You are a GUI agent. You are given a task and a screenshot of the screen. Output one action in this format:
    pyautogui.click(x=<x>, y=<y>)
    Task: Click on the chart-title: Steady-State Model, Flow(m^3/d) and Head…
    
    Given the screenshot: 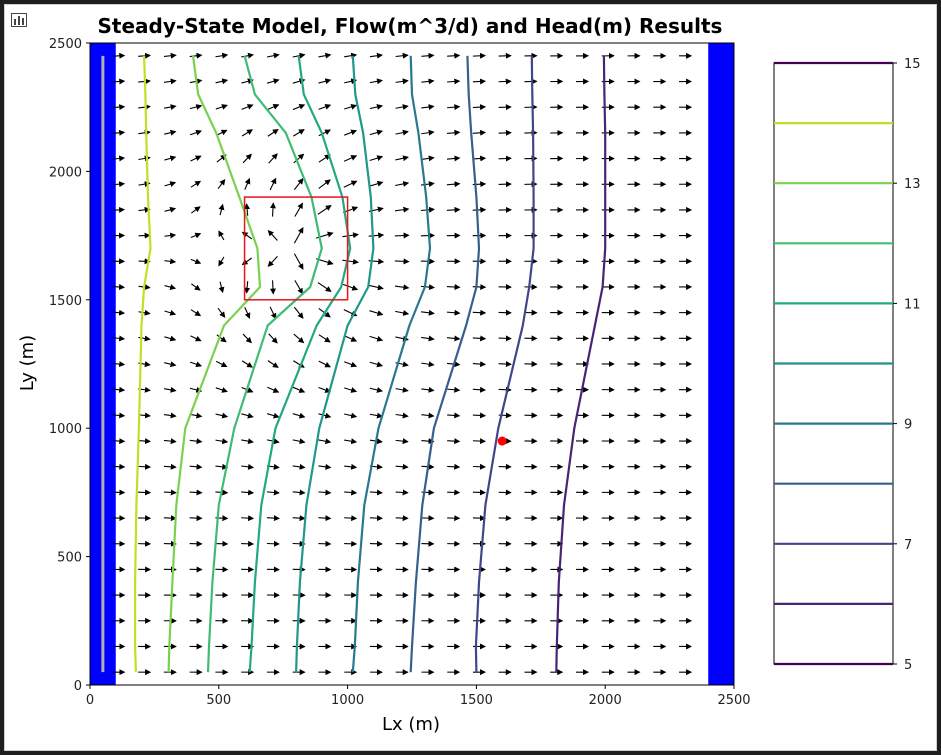 What is the action you would take?
    pyautogui.click(x=410, y=26)
    